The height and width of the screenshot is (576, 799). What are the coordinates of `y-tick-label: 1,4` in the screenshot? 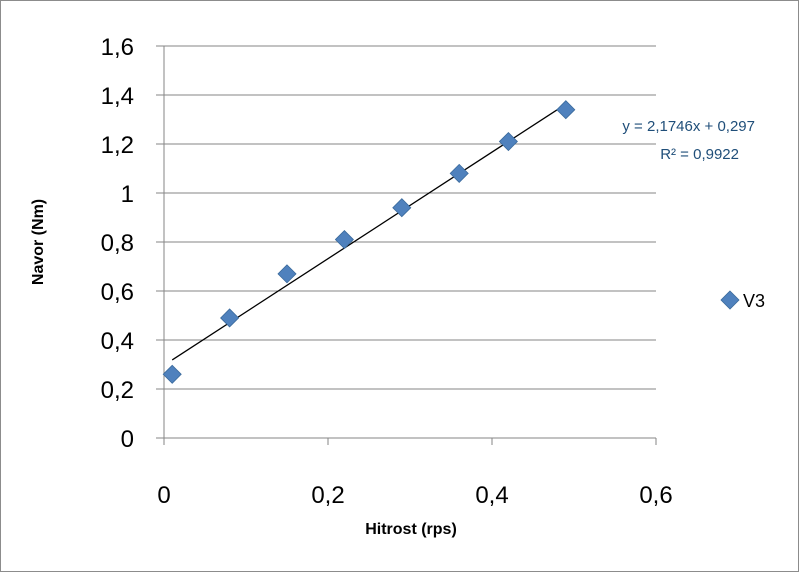 It's located at (117, 96).